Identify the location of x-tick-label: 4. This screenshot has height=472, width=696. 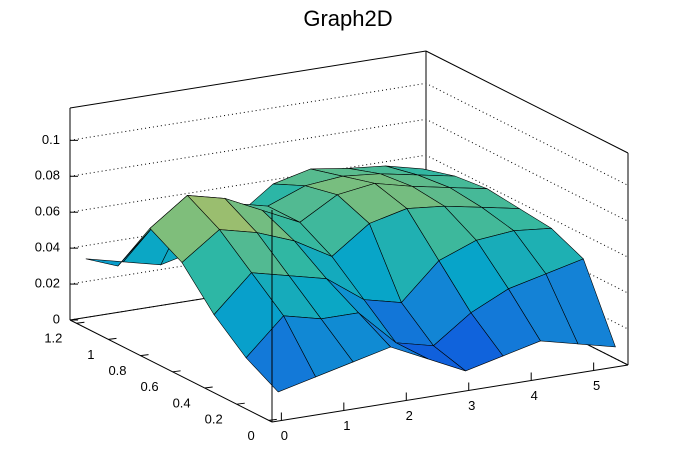
(534, 395).